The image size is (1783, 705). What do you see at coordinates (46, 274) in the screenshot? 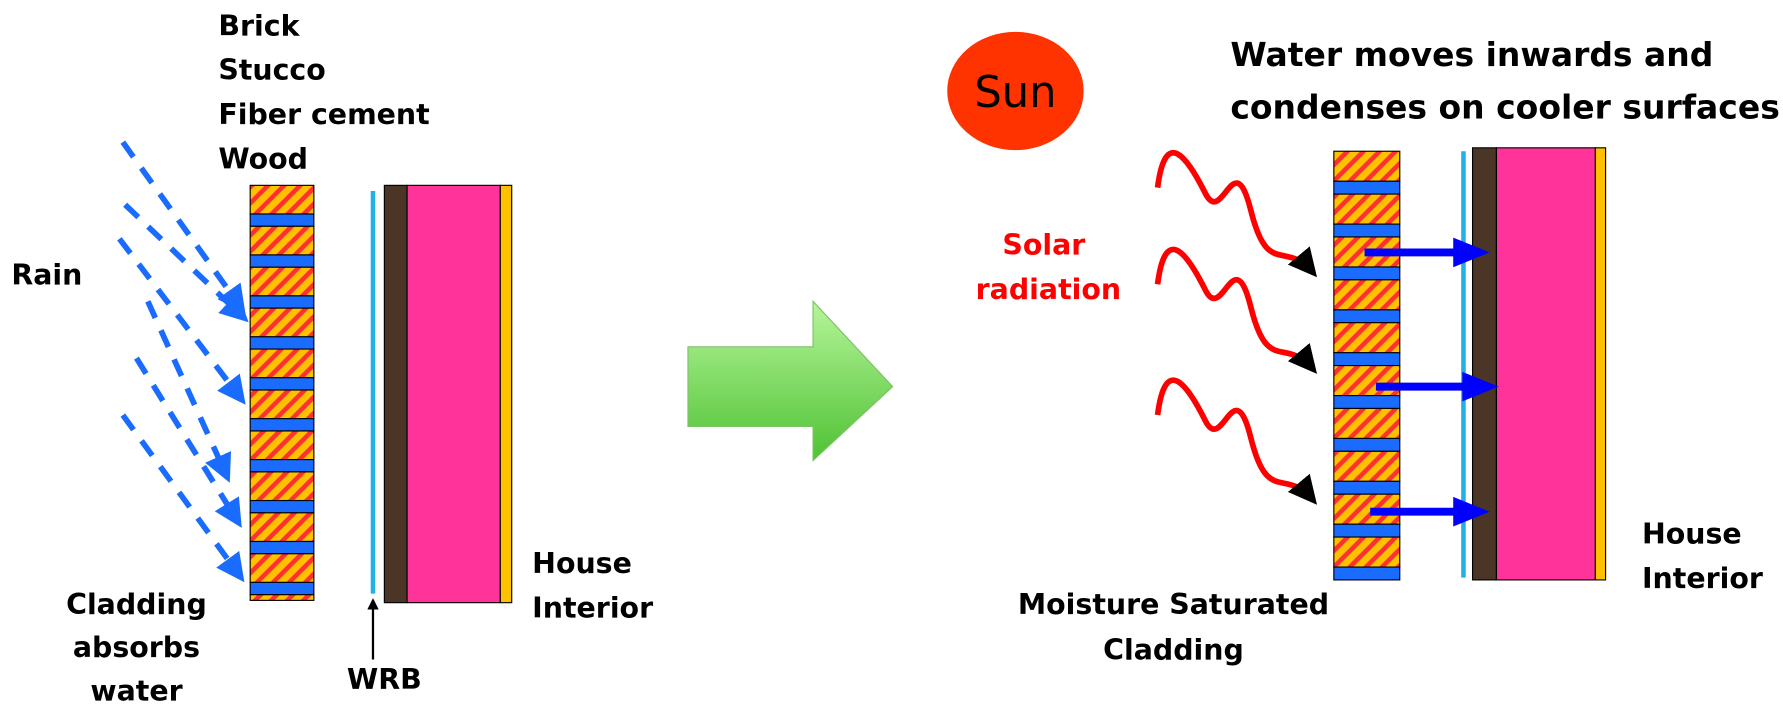
I see `rain-label: Rain` at bounding box center [46, 274].